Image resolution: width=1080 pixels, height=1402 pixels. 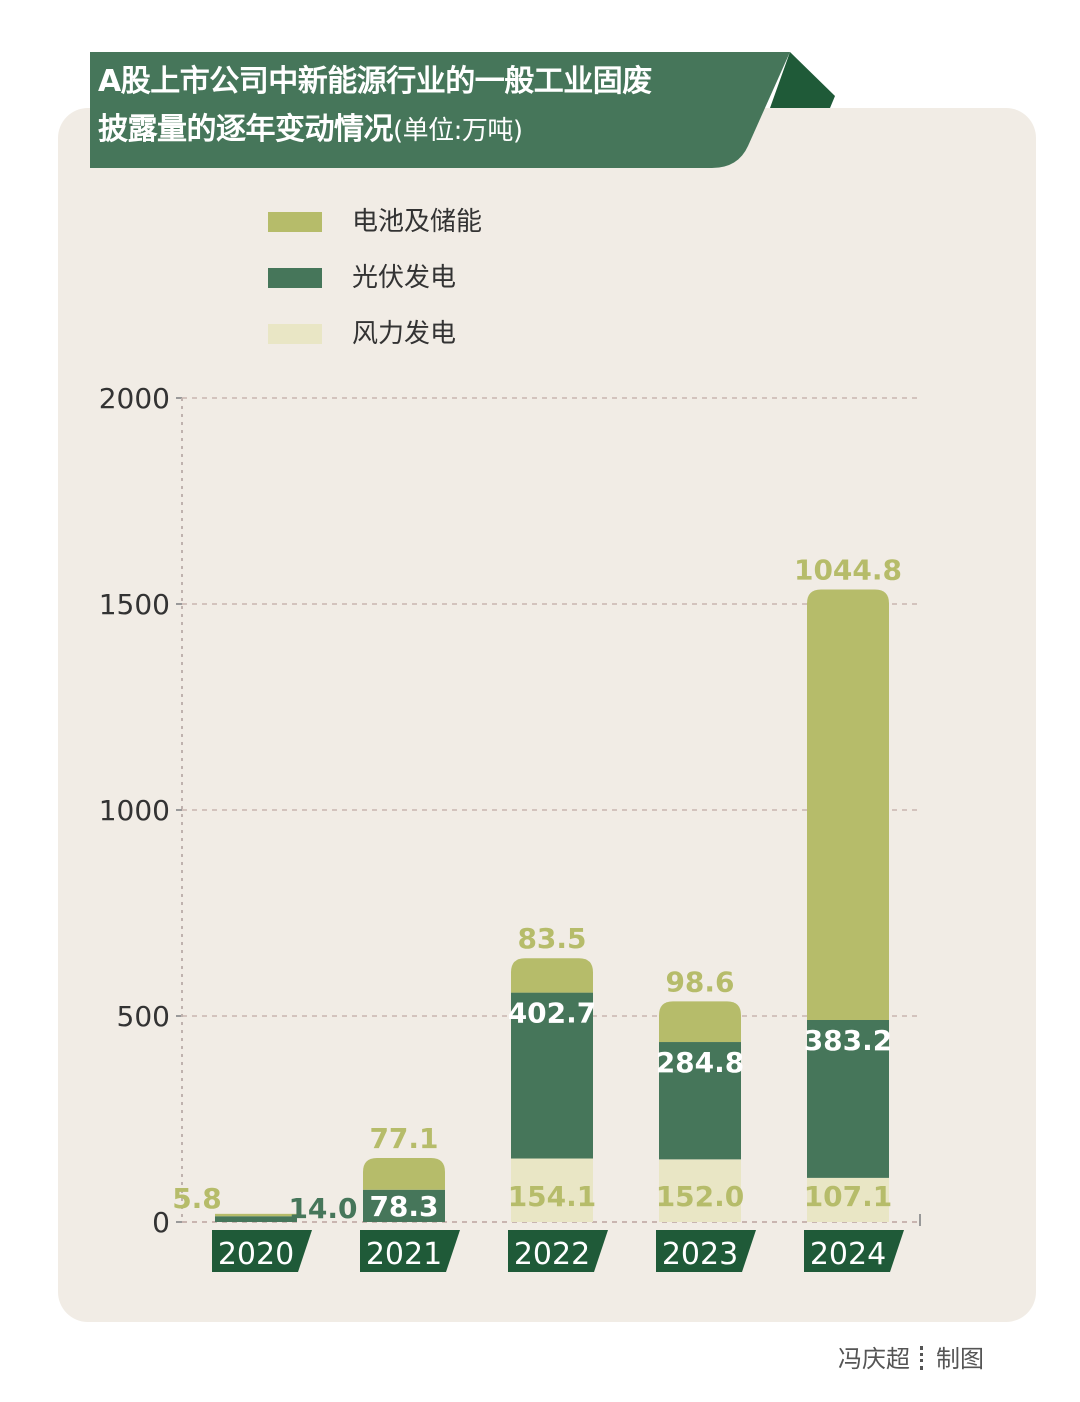 I want to click on bar-wind-2022, so click(x=552, y=1190).